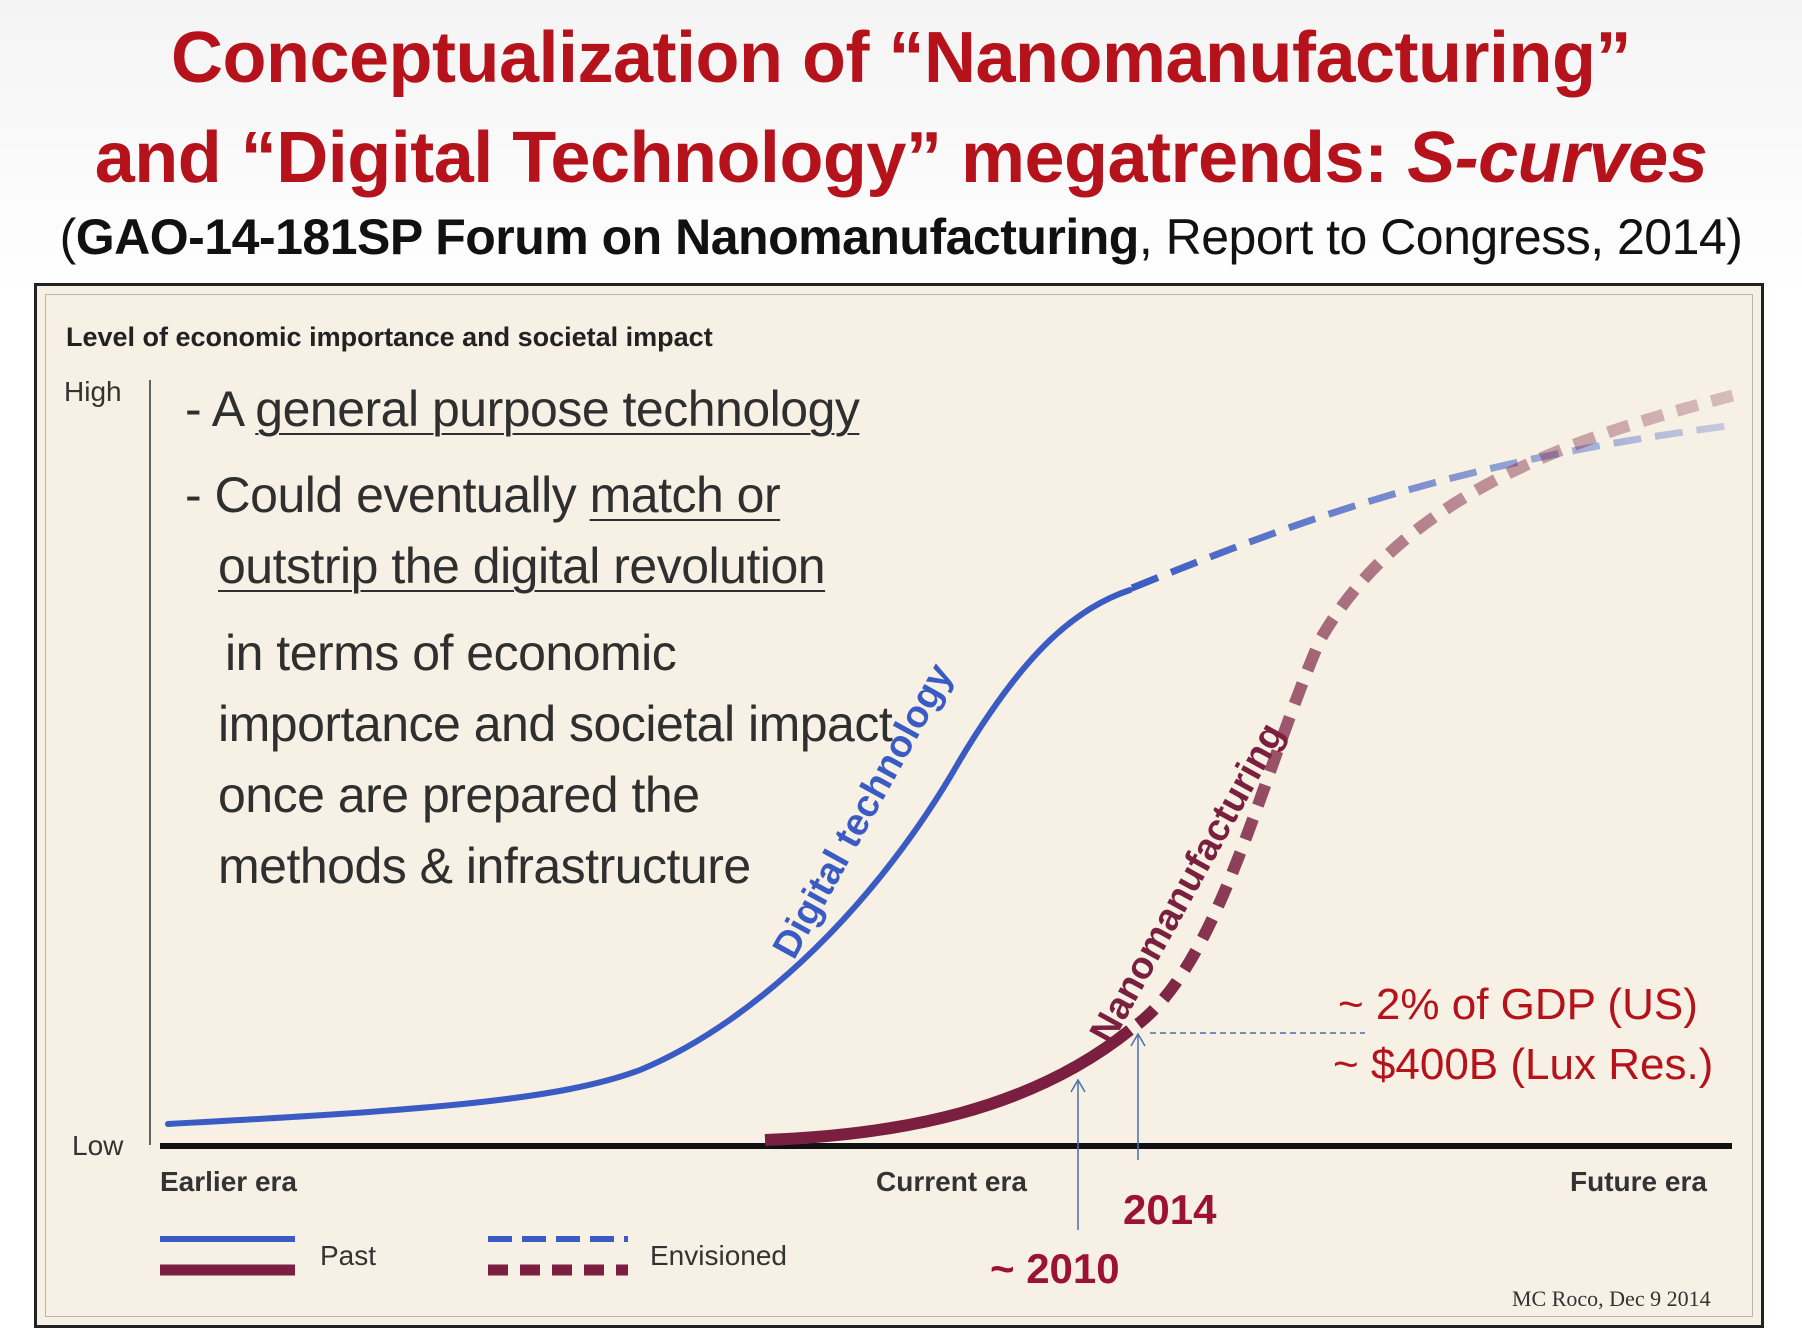 The width and height of the screenshot is (1802, 1340). Describe the element at coordinates (1170, 1209) in the screenshot. I see `year-2014-label: 2014` at that location.